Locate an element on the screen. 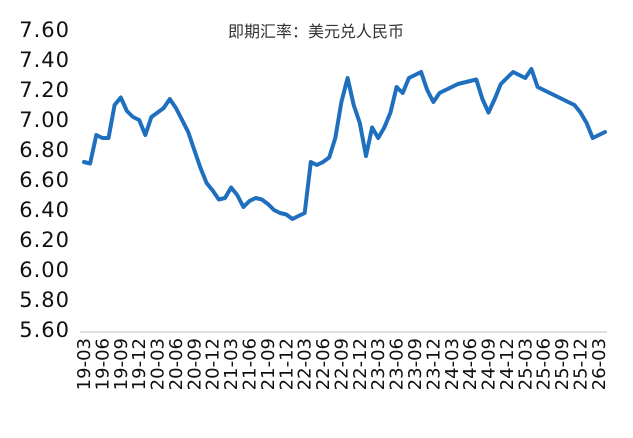 The width and height of the screenshot is (633, 438). y-tick-label: 6.80 is located at coordinates (44, 150).